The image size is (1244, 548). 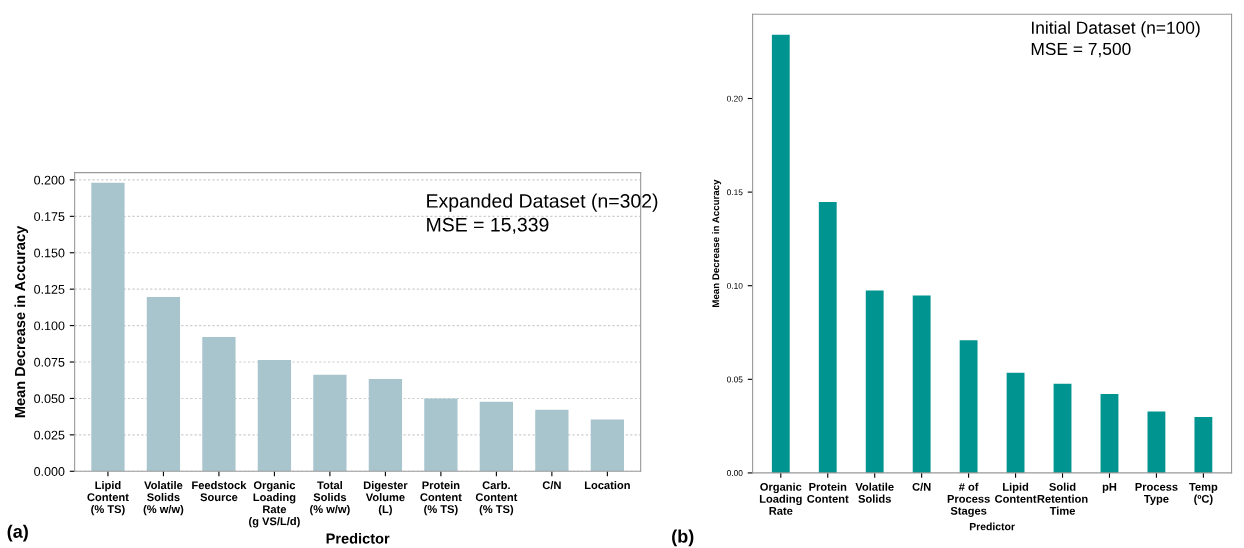 What do you see at coordinates (49, 289) in the screenshot?
I see `y-tick-label: 0.125` at bounding box center [49, 289].